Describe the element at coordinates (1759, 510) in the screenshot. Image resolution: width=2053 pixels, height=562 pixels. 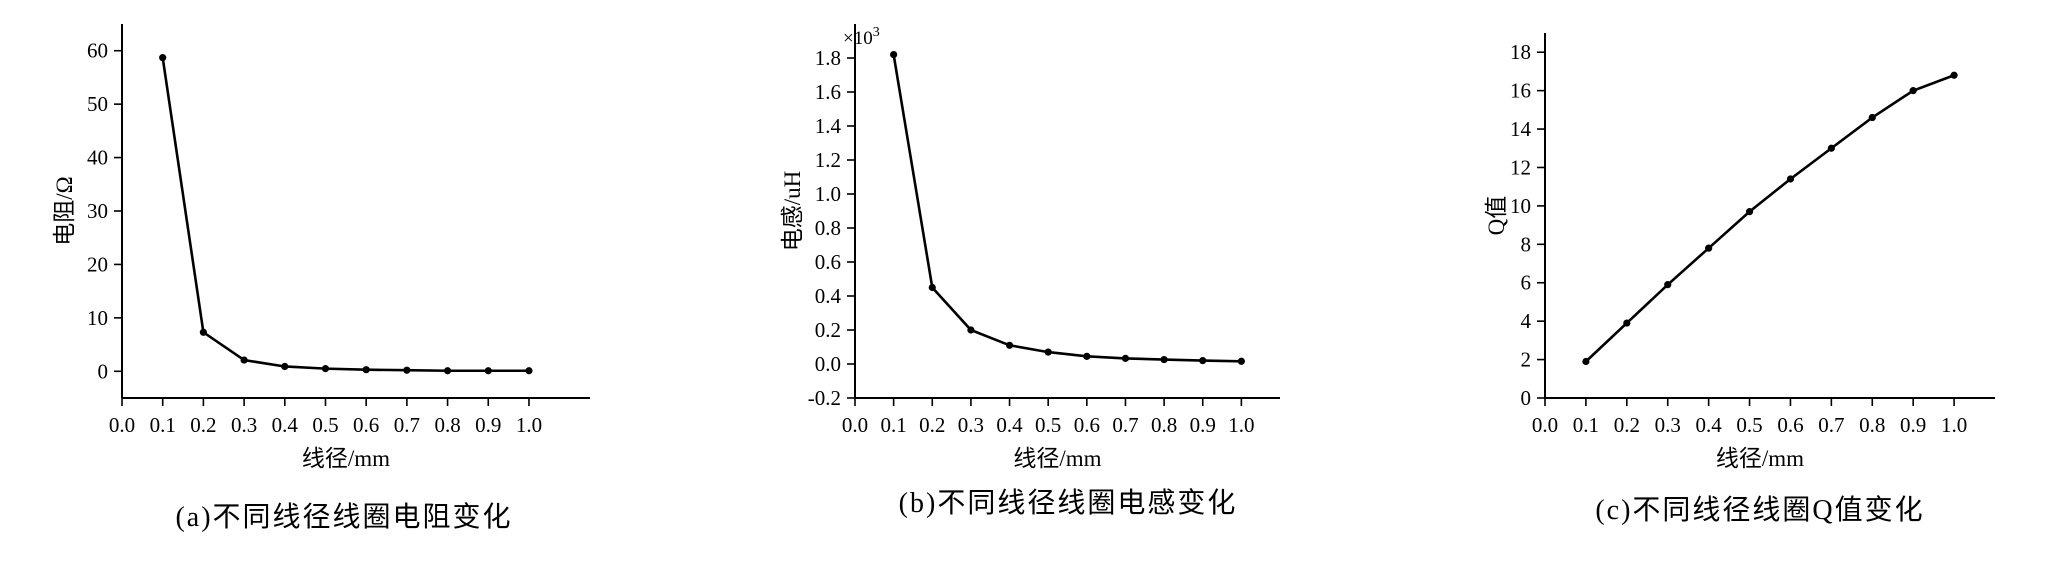
I see `chart-caption: (c)不同线径线圈Q值变化` at that location.